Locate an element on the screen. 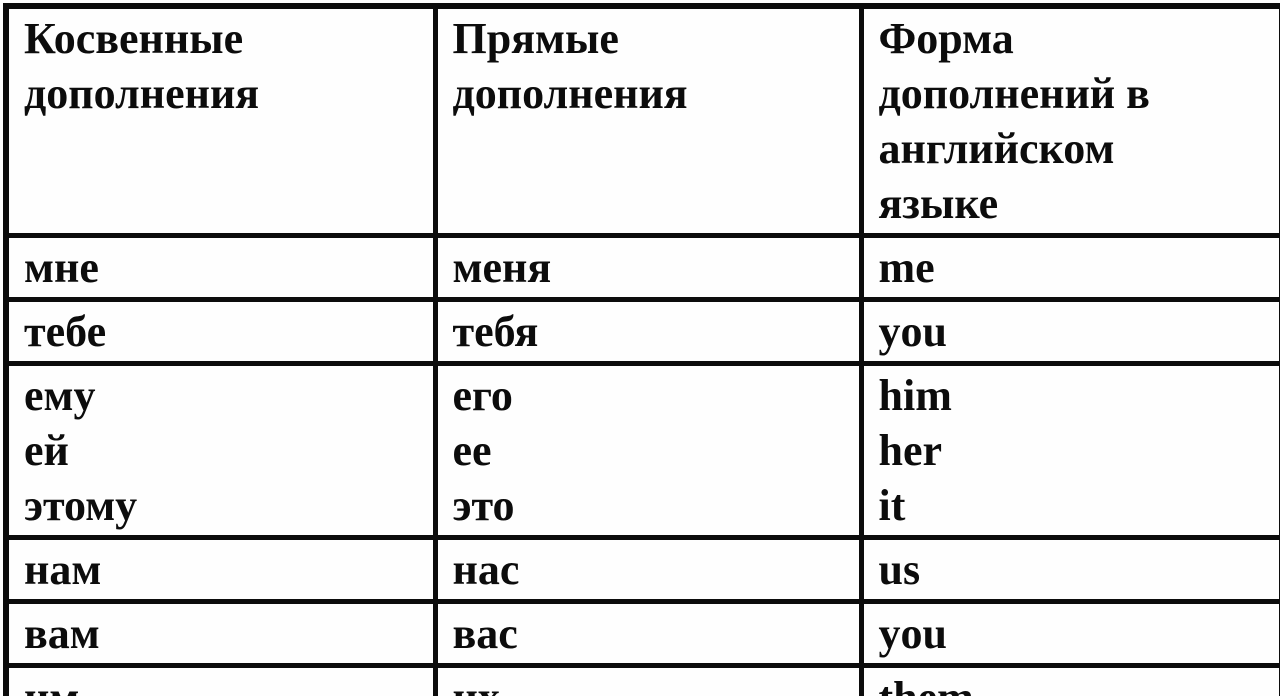  header-indirect-objects: Косвенные дополнения is located at coordinates (220, 120).